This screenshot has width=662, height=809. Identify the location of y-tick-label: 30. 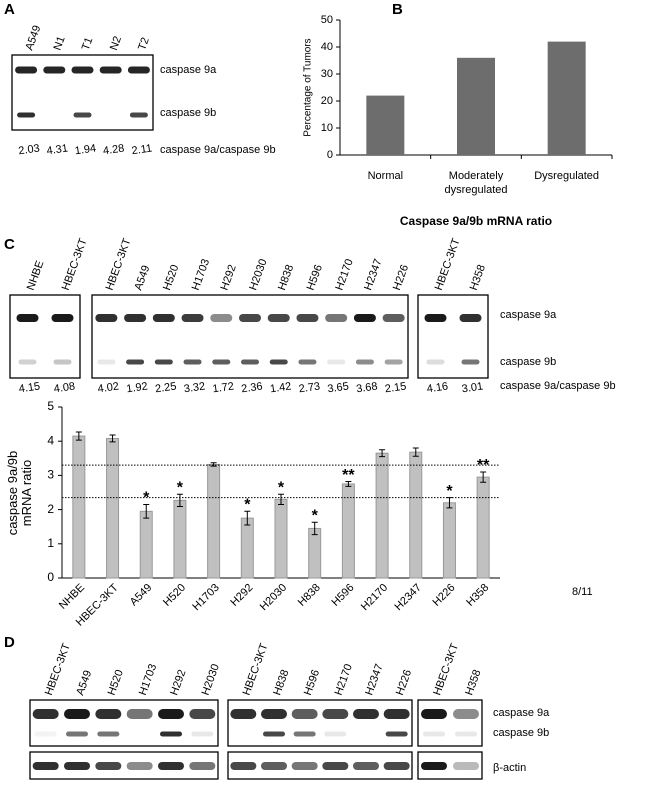
(327, 74).